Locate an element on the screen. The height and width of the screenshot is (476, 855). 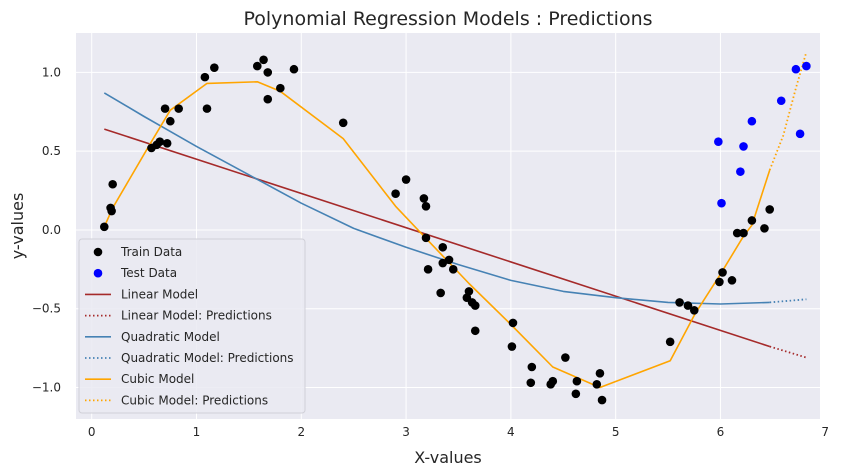
x-tick-label: 6 is located at coordinates (721, 432).